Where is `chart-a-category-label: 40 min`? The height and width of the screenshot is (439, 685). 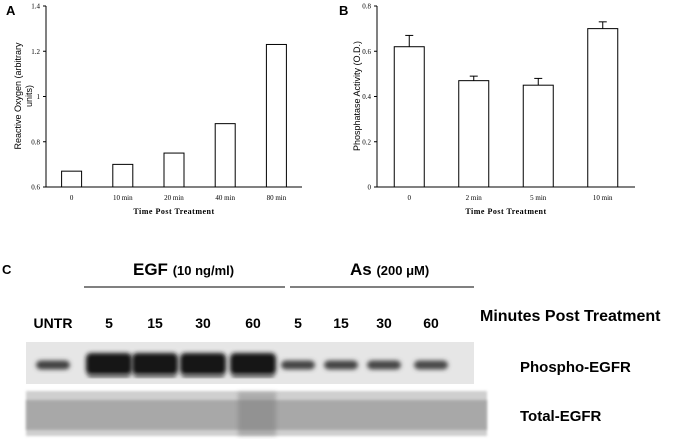 chart-a-category-label: 40 min is located at coordinates (225, 198).